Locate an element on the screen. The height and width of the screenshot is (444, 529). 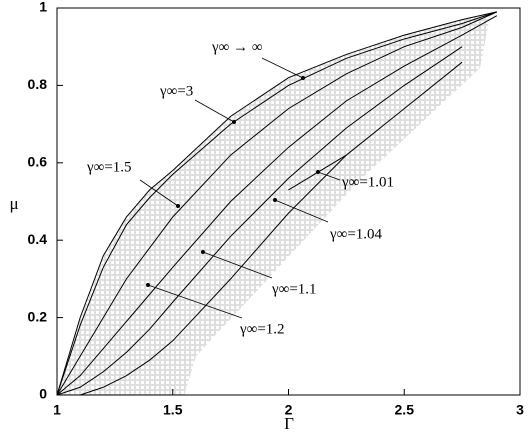
annotation-label: γ∞=3 is located at coordinates (176, 91).